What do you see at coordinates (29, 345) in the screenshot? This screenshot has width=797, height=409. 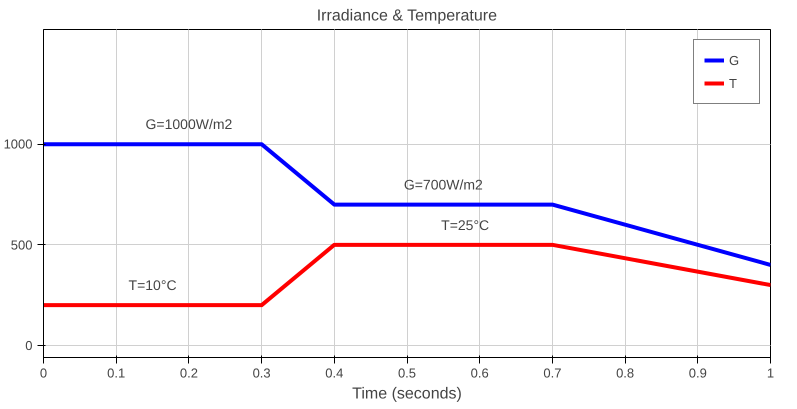 I see `y-tick-label: 0` at bounding box center [29, 345].